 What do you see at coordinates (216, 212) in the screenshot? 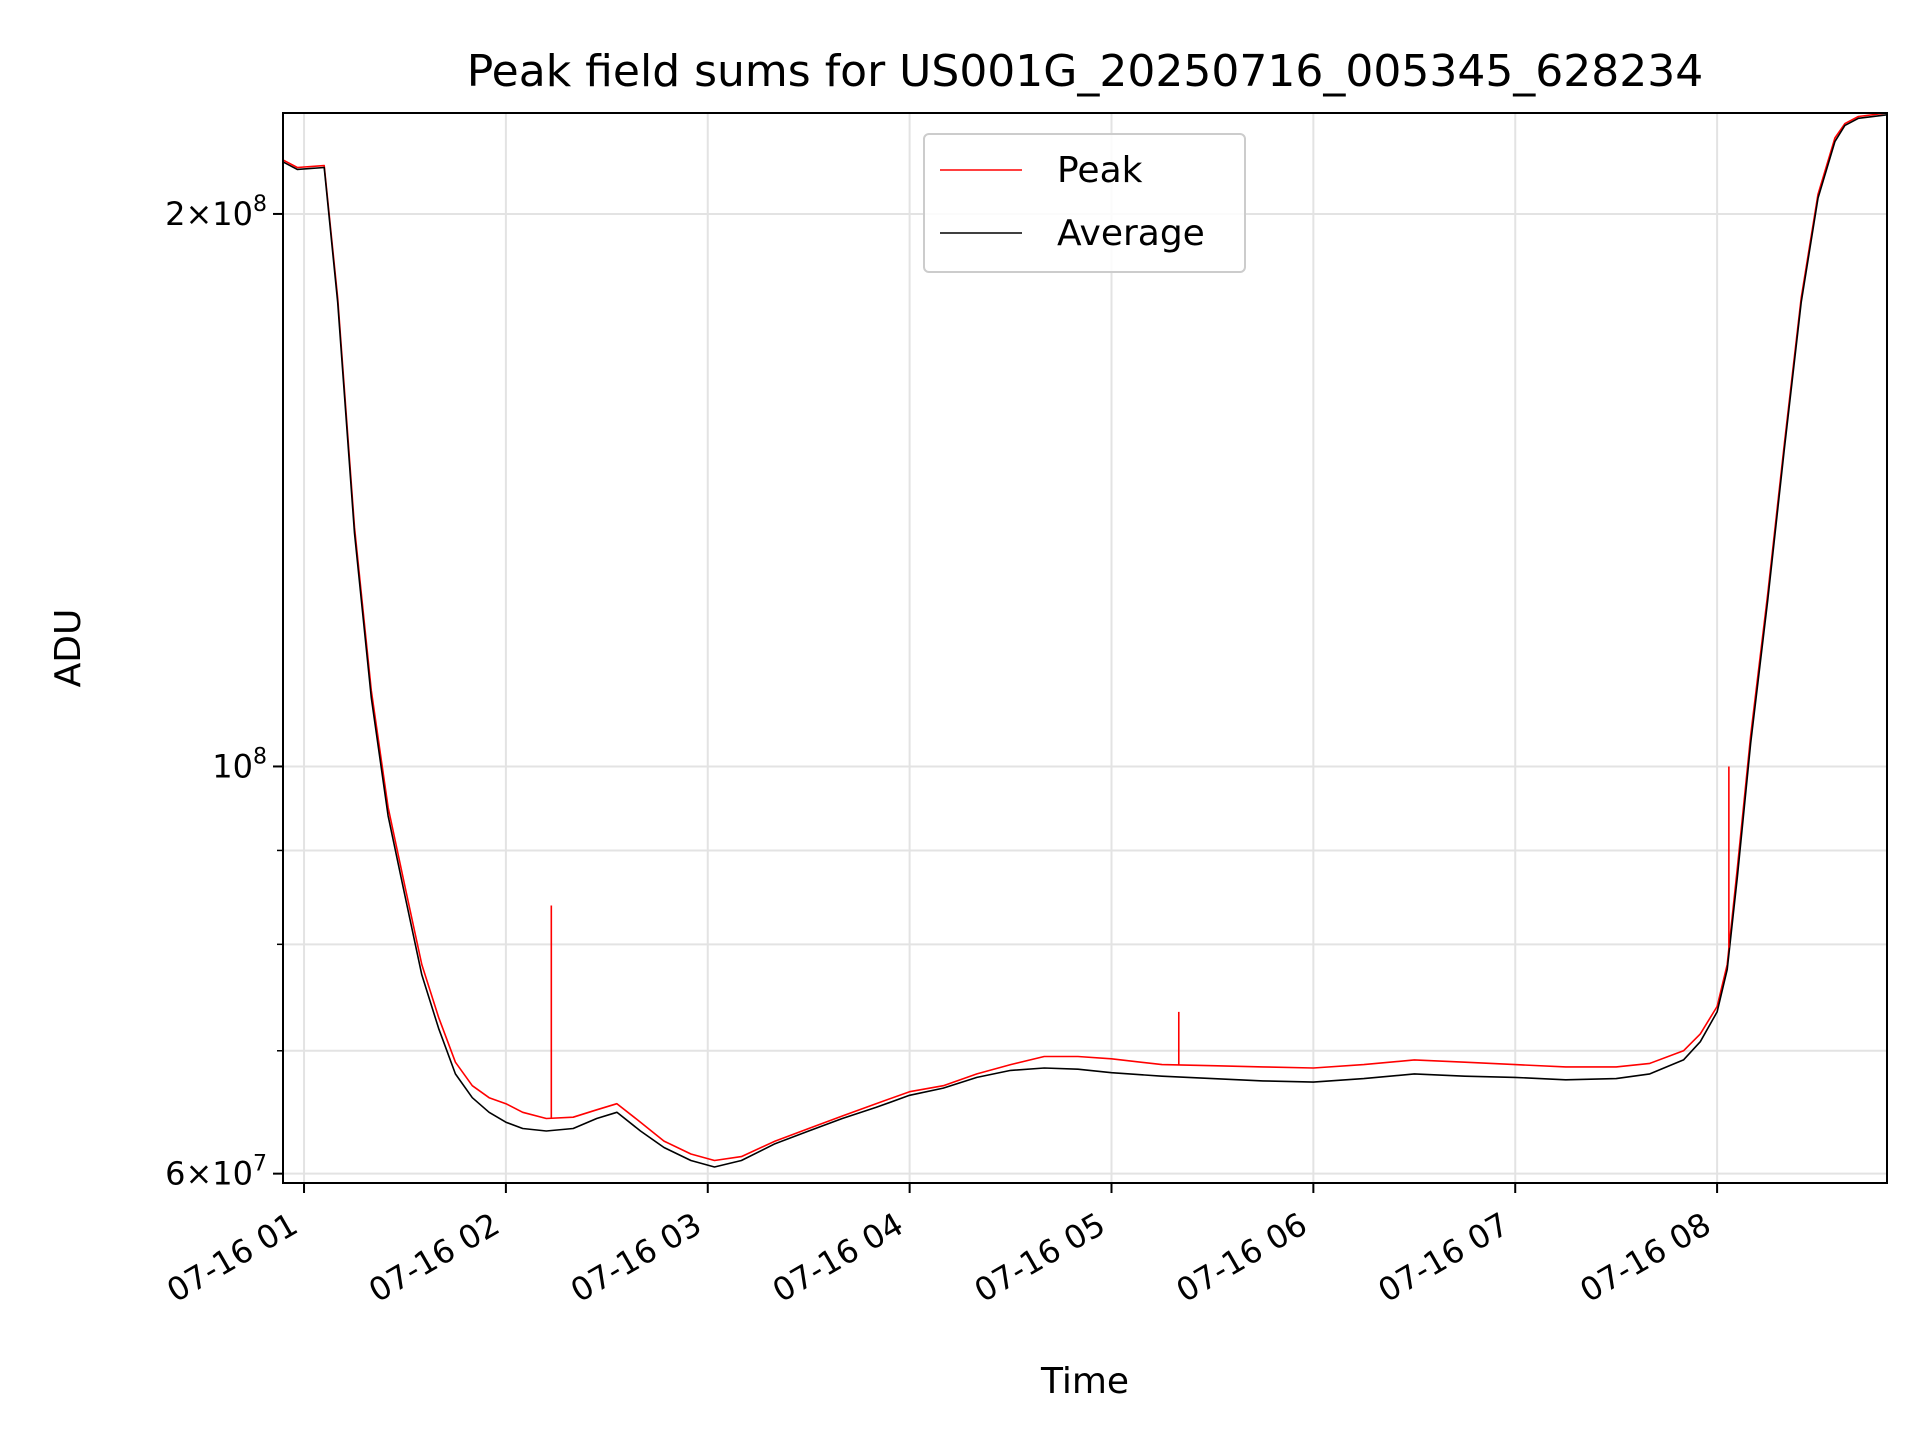
I see `y-tick-label: 2×108` at bounding box center [216, 212].